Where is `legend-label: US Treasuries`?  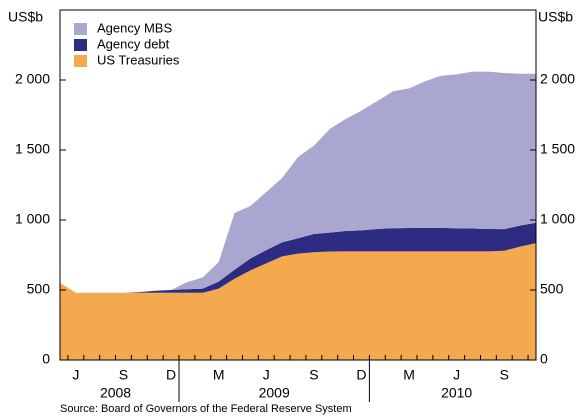 legend-label: US Treasuries is located at coordinates (138, 59).